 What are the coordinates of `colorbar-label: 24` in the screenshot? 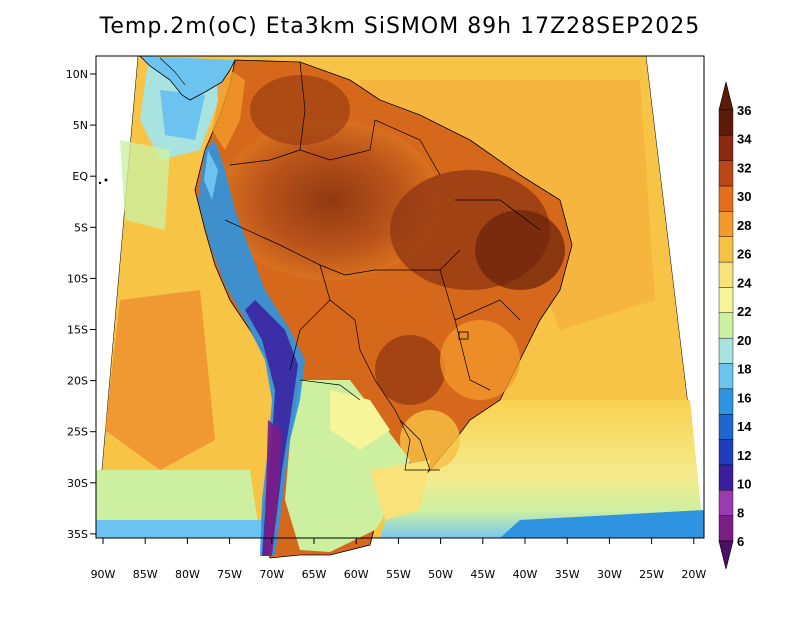 It's located at (744, 282).